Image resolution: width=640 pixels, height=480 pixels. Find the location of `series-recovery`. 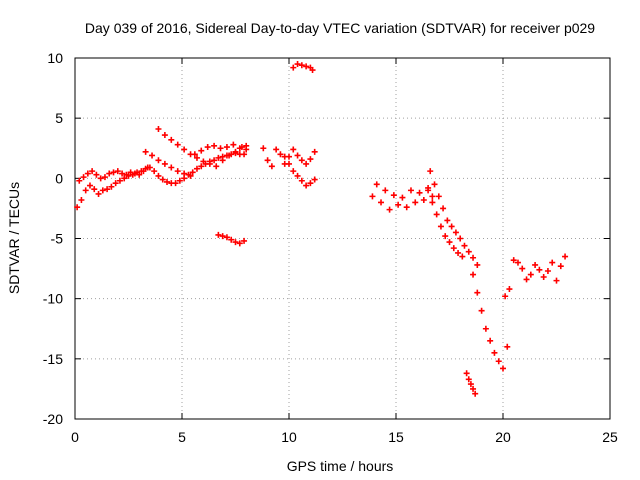

series-recovery is located at coordinates (535, 276).